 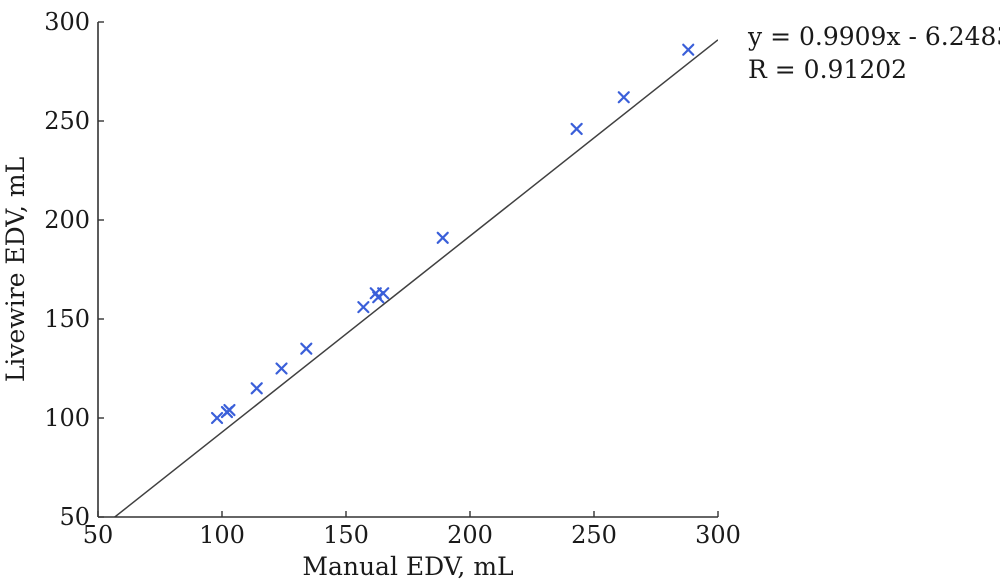 I want to click on y-tick-label: 150, so click(x=67, y=319).